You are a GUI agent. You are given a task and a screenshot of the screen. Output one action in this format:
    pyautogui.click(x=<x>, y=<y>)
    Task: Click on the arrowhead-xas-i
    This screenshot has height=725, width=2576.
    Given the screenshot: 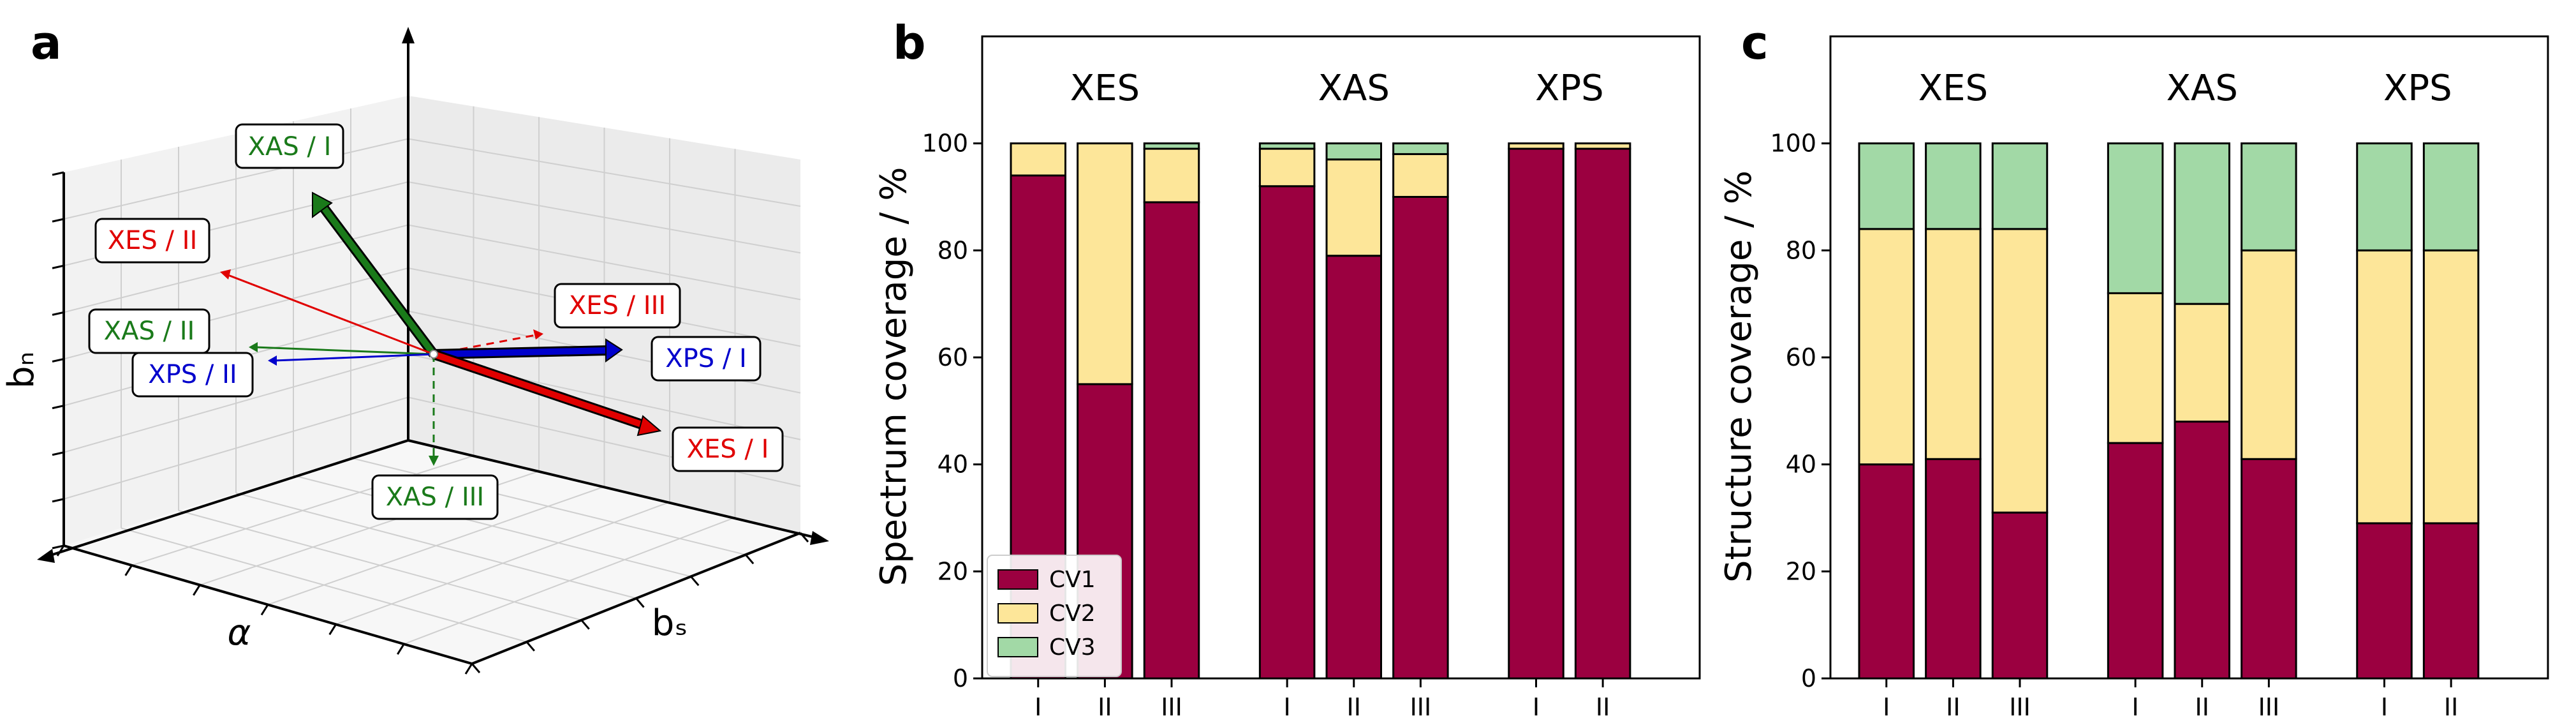 What is the action you would take?
    pyautogui.click(x=322, y=204)
    